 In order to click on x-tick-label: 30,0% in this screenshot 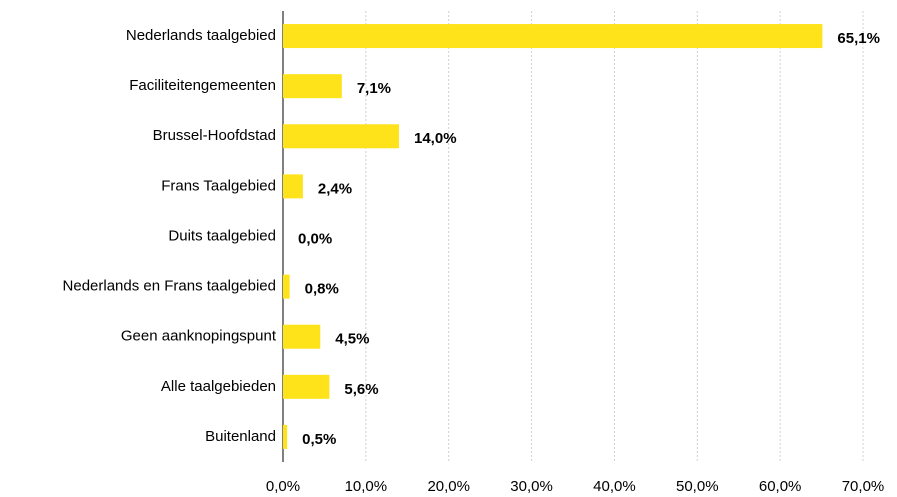, I will do `click(531, 486)`.